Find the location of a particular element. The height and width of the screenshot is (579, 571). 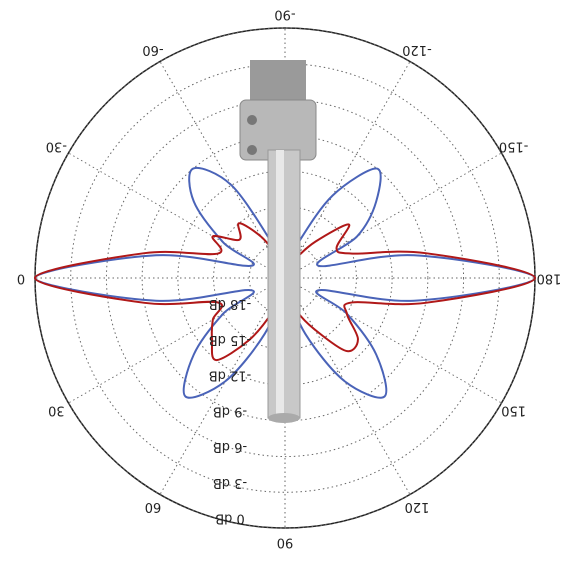

theta-tick-label: -60 is located at coordinates (152, 49).